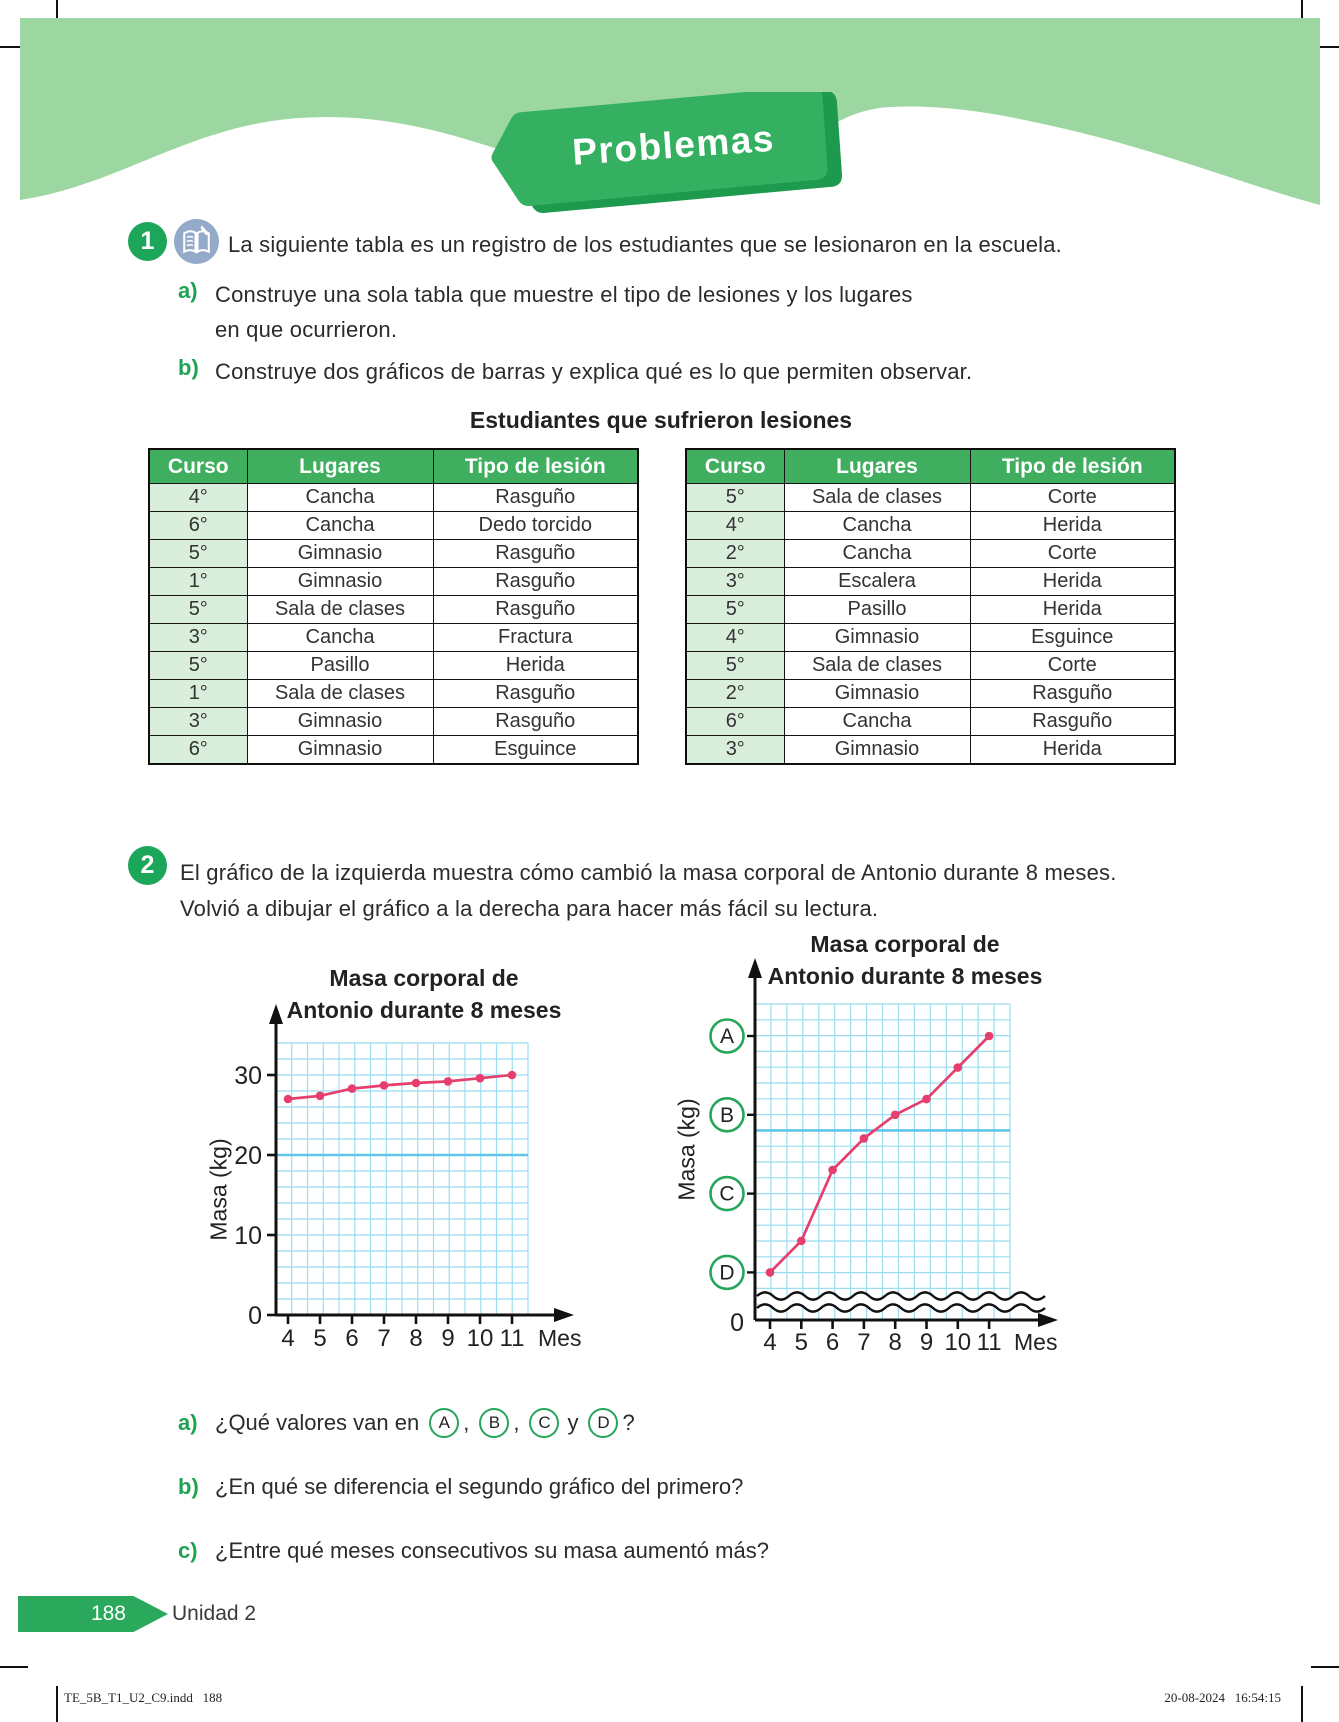 This screenshot has width=1339, height=1722. I want to click on svg-text: B, so click(727, 1115).